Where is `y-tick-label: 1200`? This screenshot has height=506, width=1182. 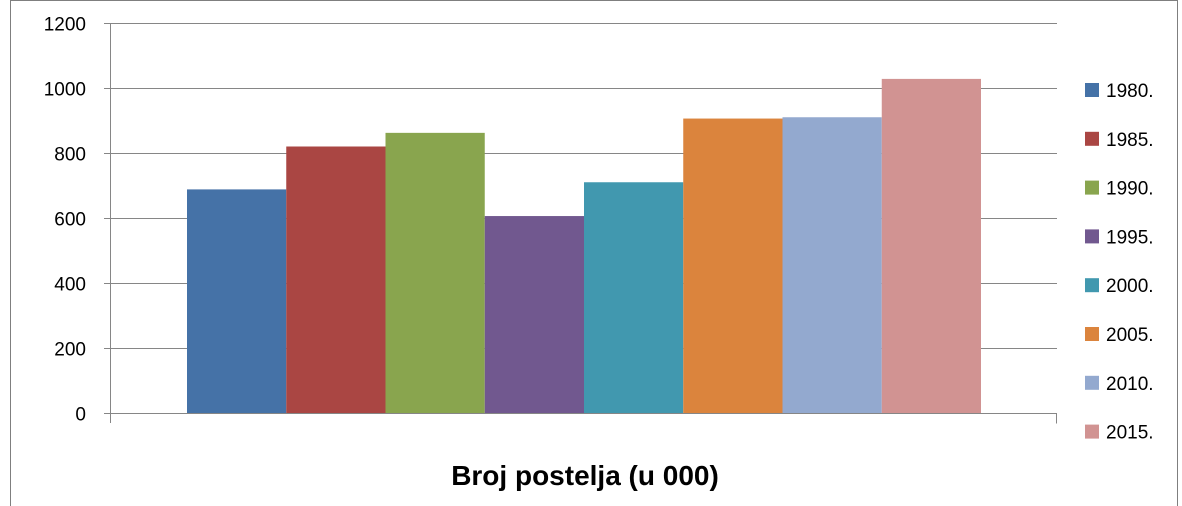
y-tick-label: 1200 is located at coordinates (65, 25).